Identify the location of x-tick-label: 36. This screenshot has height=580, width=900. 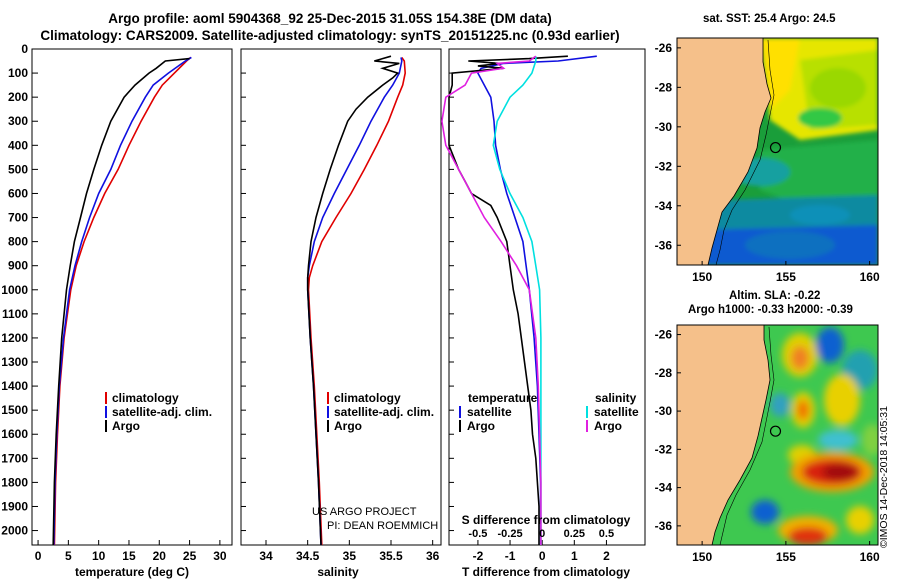
(433, 556).